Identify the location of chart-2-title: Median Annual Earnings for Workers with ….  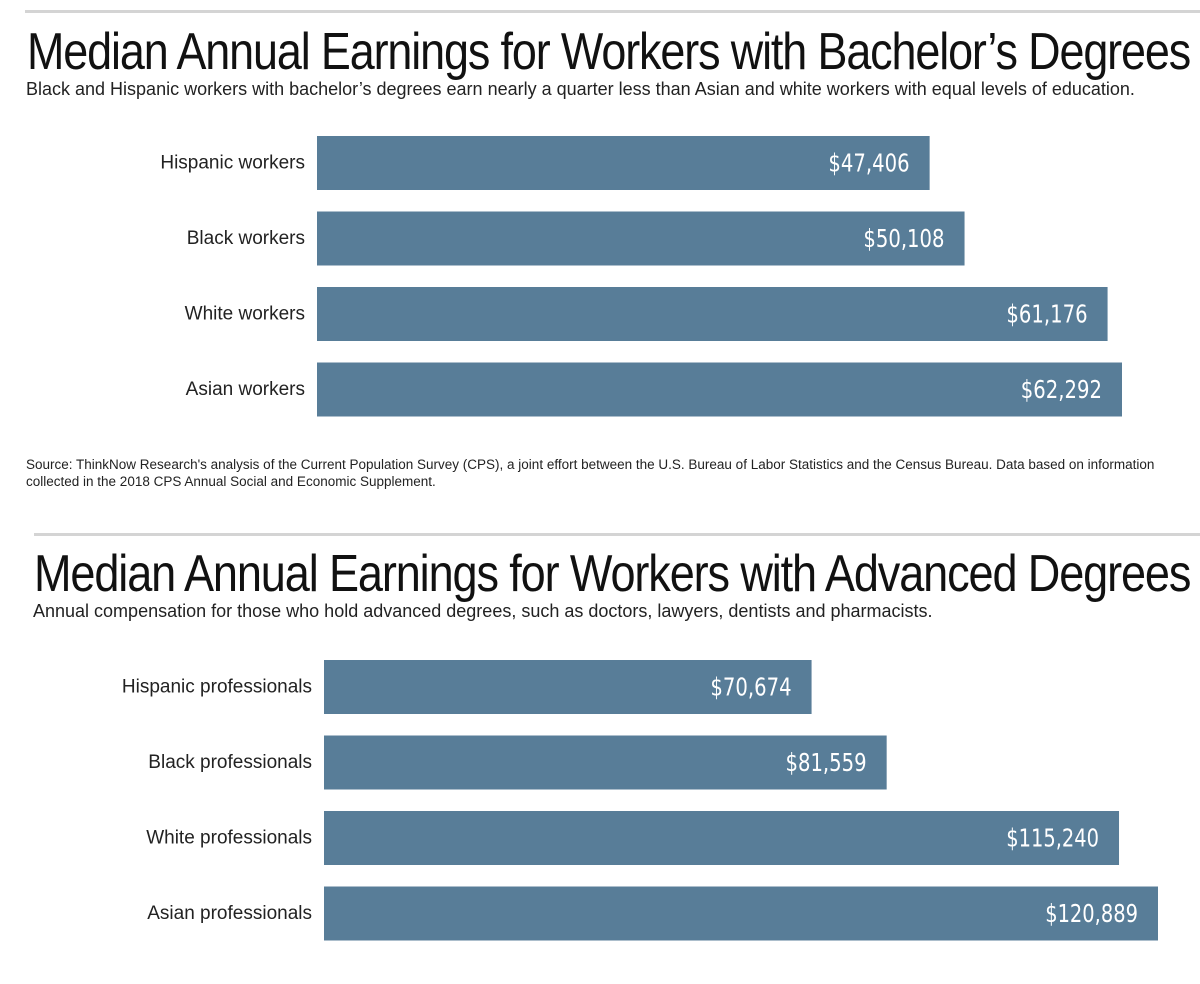
(612, 574).